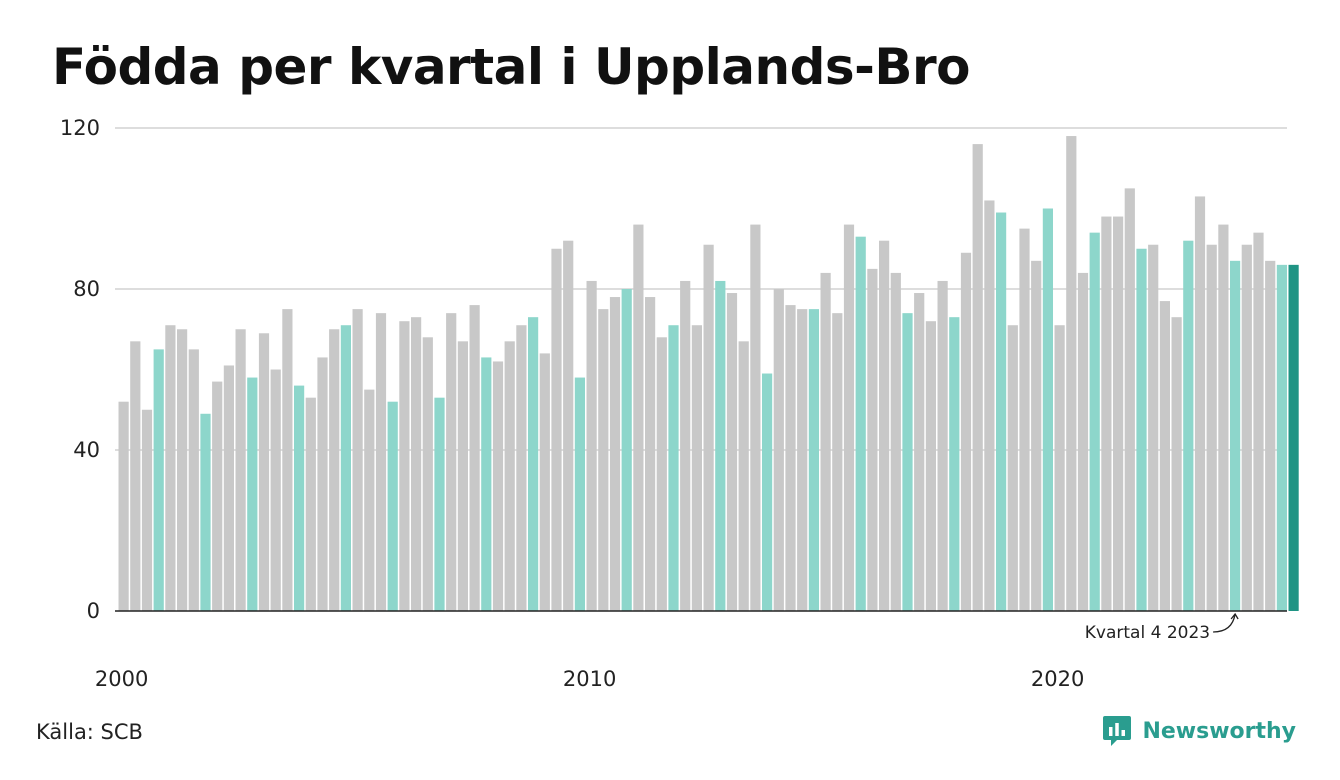  I want to click on source-note: Källa: SCB, so click(89, 732).